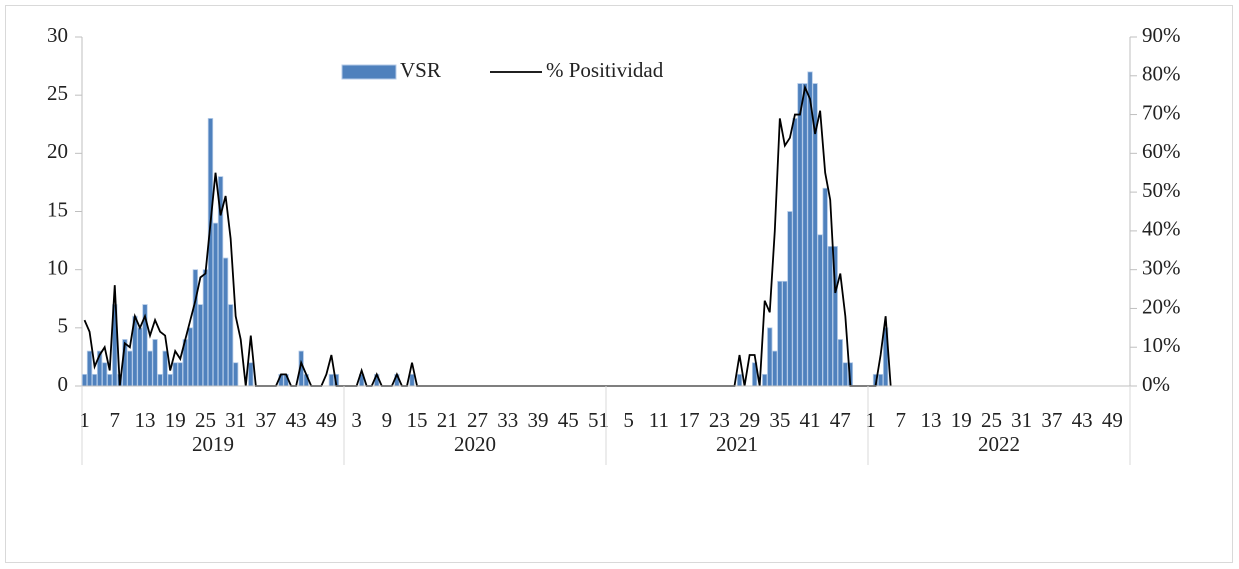 Image resolution: width=1239 pixels, height=569 pixels. What do you see at coordinates (57, 267) in the screenshot?
I see `y-tick-label: 10` at bounding box center [57, 267].